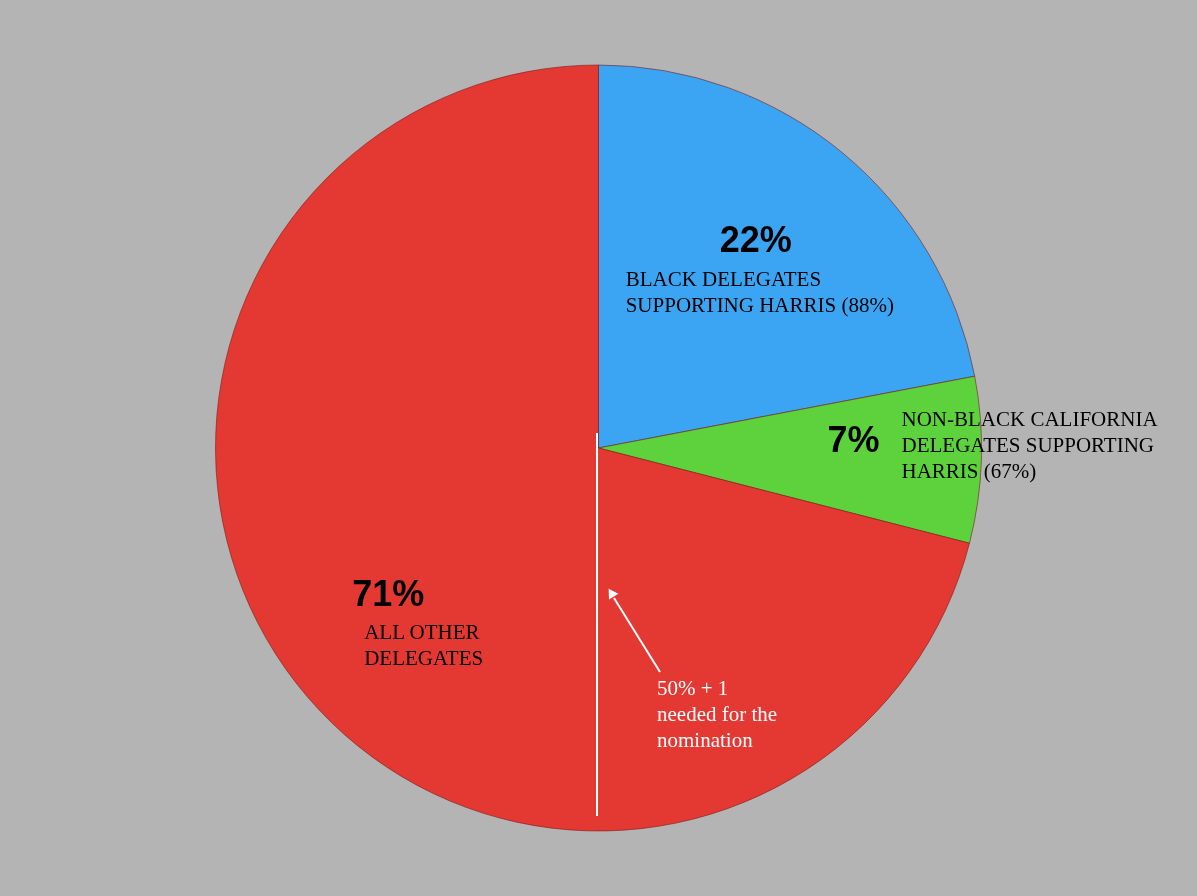  Describe the element at coordinates (759, 292) in the screenshot. I see `slice-label: BLACK DELEGATES SUPPORTING HARRIS (88%)` at that location.